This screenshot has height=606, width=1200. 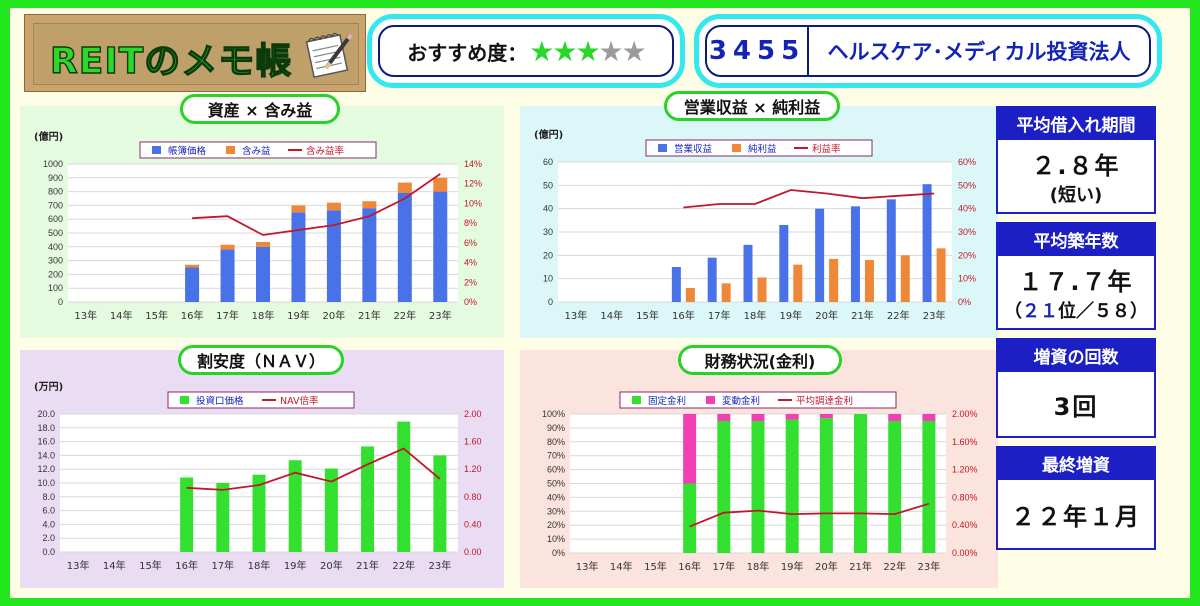 I want to click on y-tick-label: 0, so click(x=60, y=302).